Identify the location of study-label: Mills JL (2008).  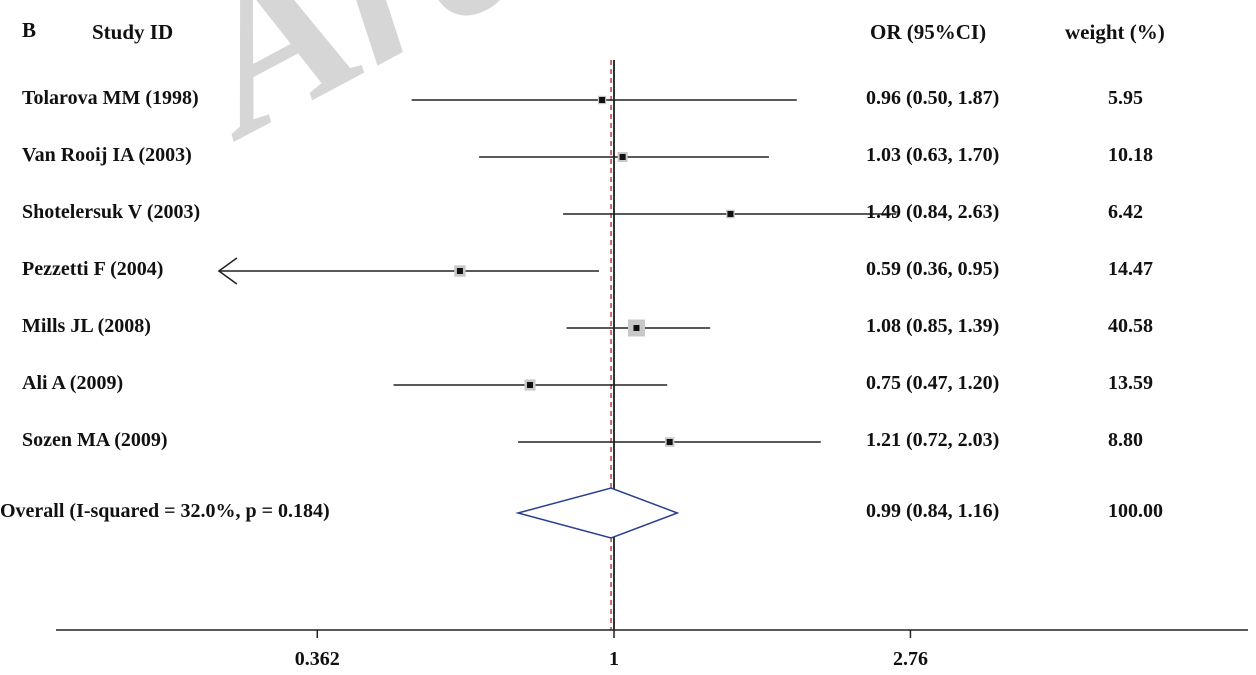
(86, 326).